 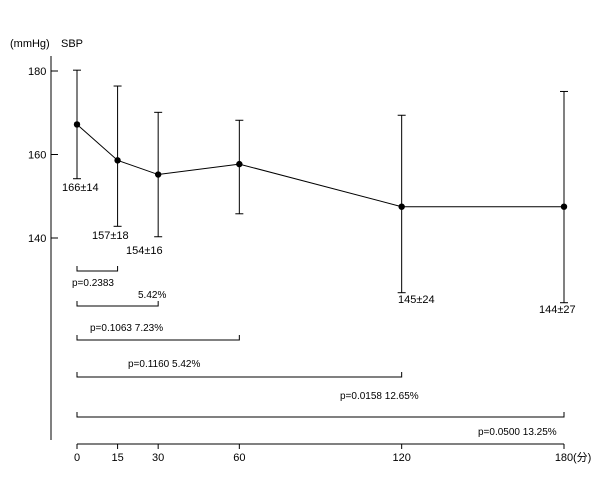 I want to click on comparison-label: p=0.0500 13.25%, so click(x=517, y=432).